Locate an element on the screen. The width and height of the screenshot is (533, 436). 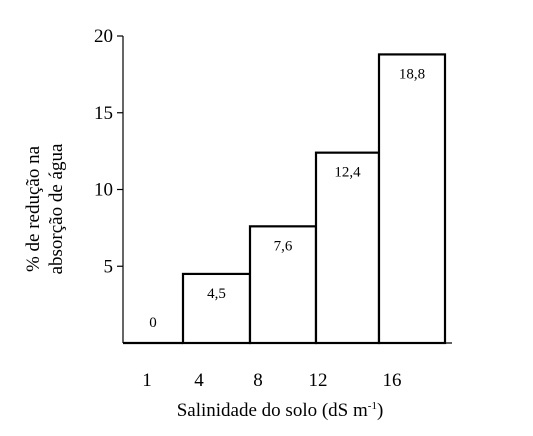
data-label-4: 4,5 is located at coordinates (216, 294).